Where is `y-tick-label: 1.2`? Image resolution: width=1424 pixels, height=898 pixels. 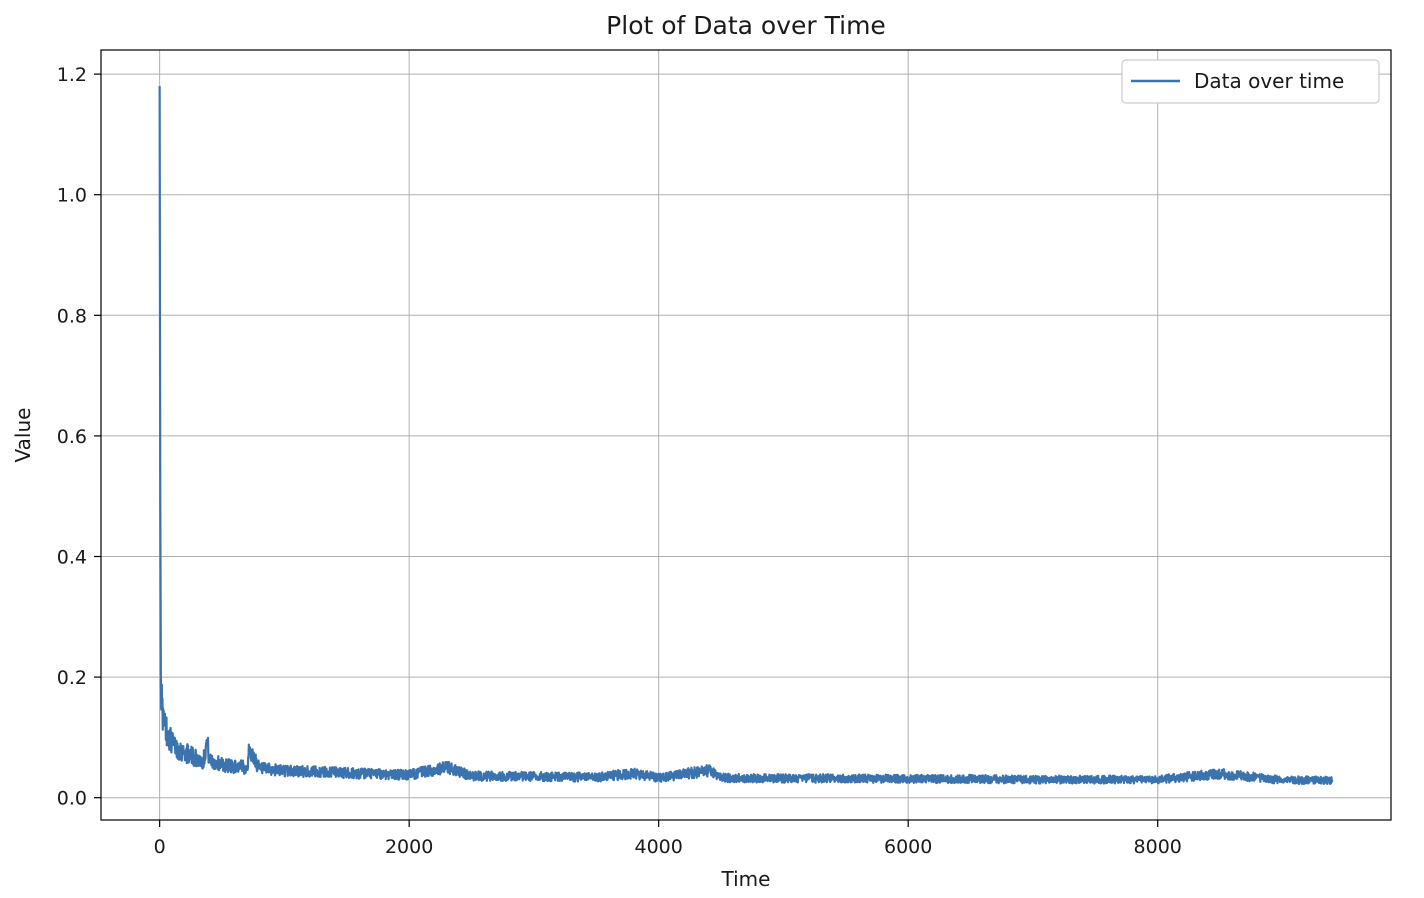 y-tick-label: 1.2 is located at coordinates (72, 75).